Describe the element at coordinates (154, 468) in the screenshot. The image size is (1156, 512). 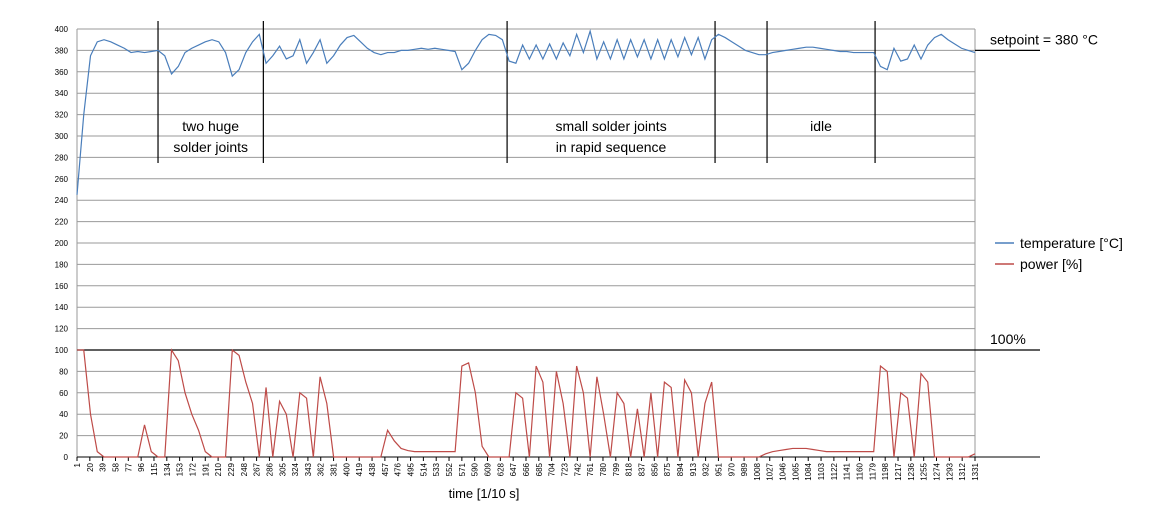
I see `x-tick-label: 115` at that location.